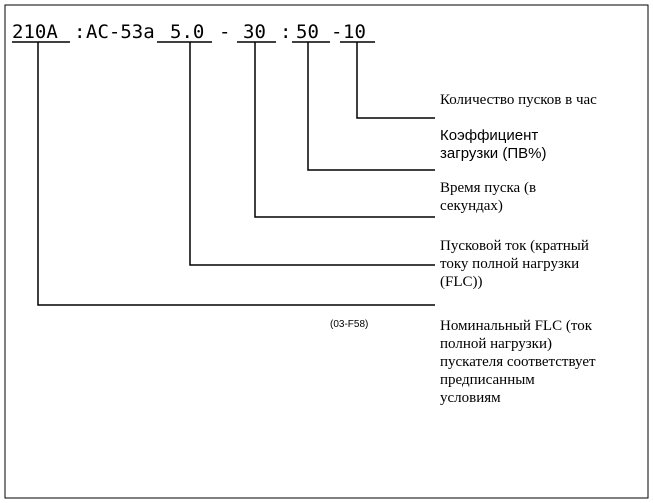 This screenshot has height=503, width=653. Describe the element at coordinates (349, 324) in the screenshot. I see `figure-id: (03-F58)` at that location.